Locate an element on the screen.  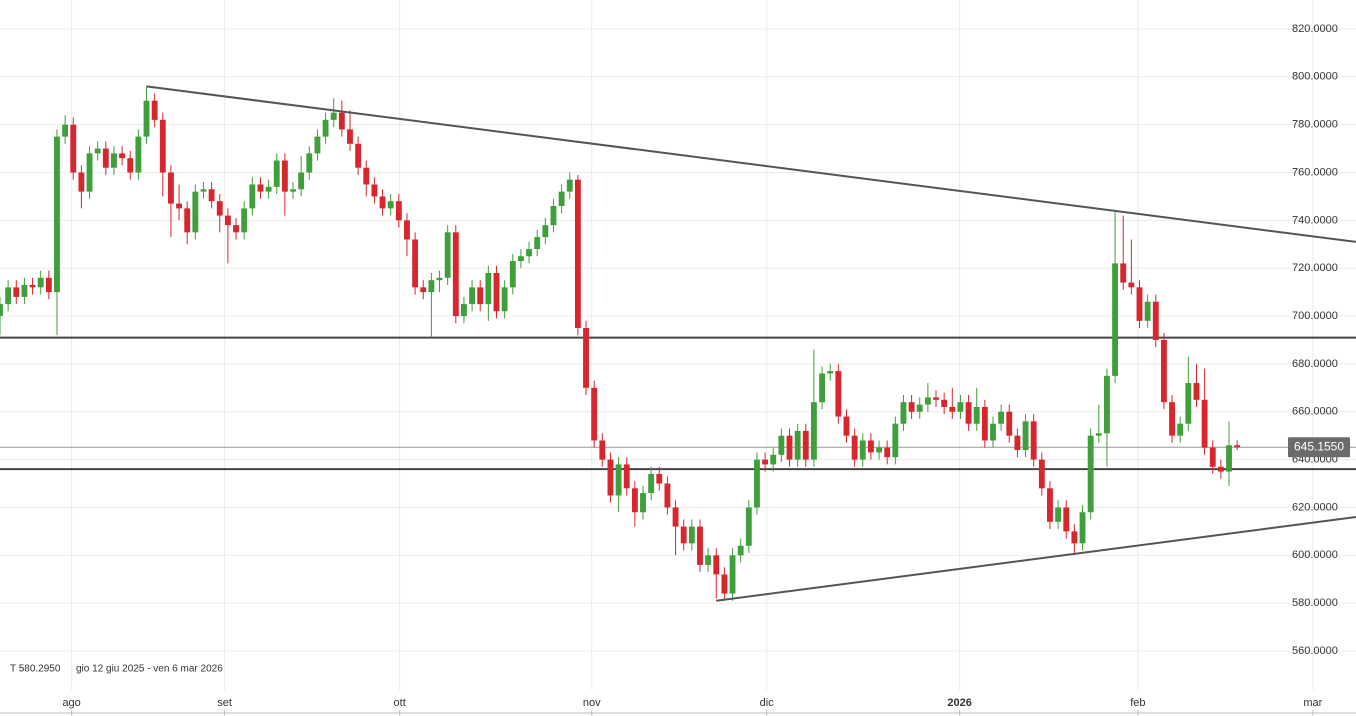
y-tick-label: 620.0000 is located at coordinates (1315, 507).